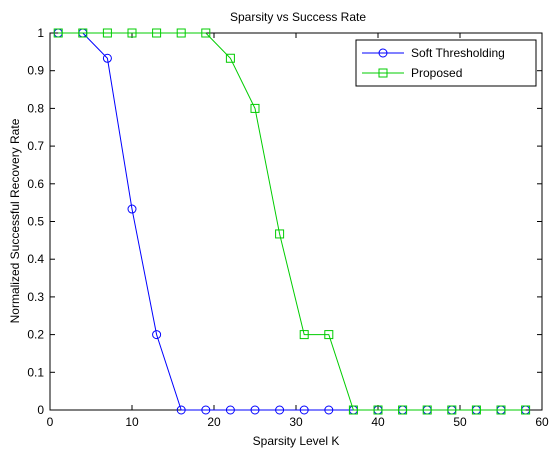 The width and height of the screenshot is (550, 459). What do you see at coordinates (542, 422) in the screenshot?
I see `x-tick-label: 60` at bounding box center [542, 422].